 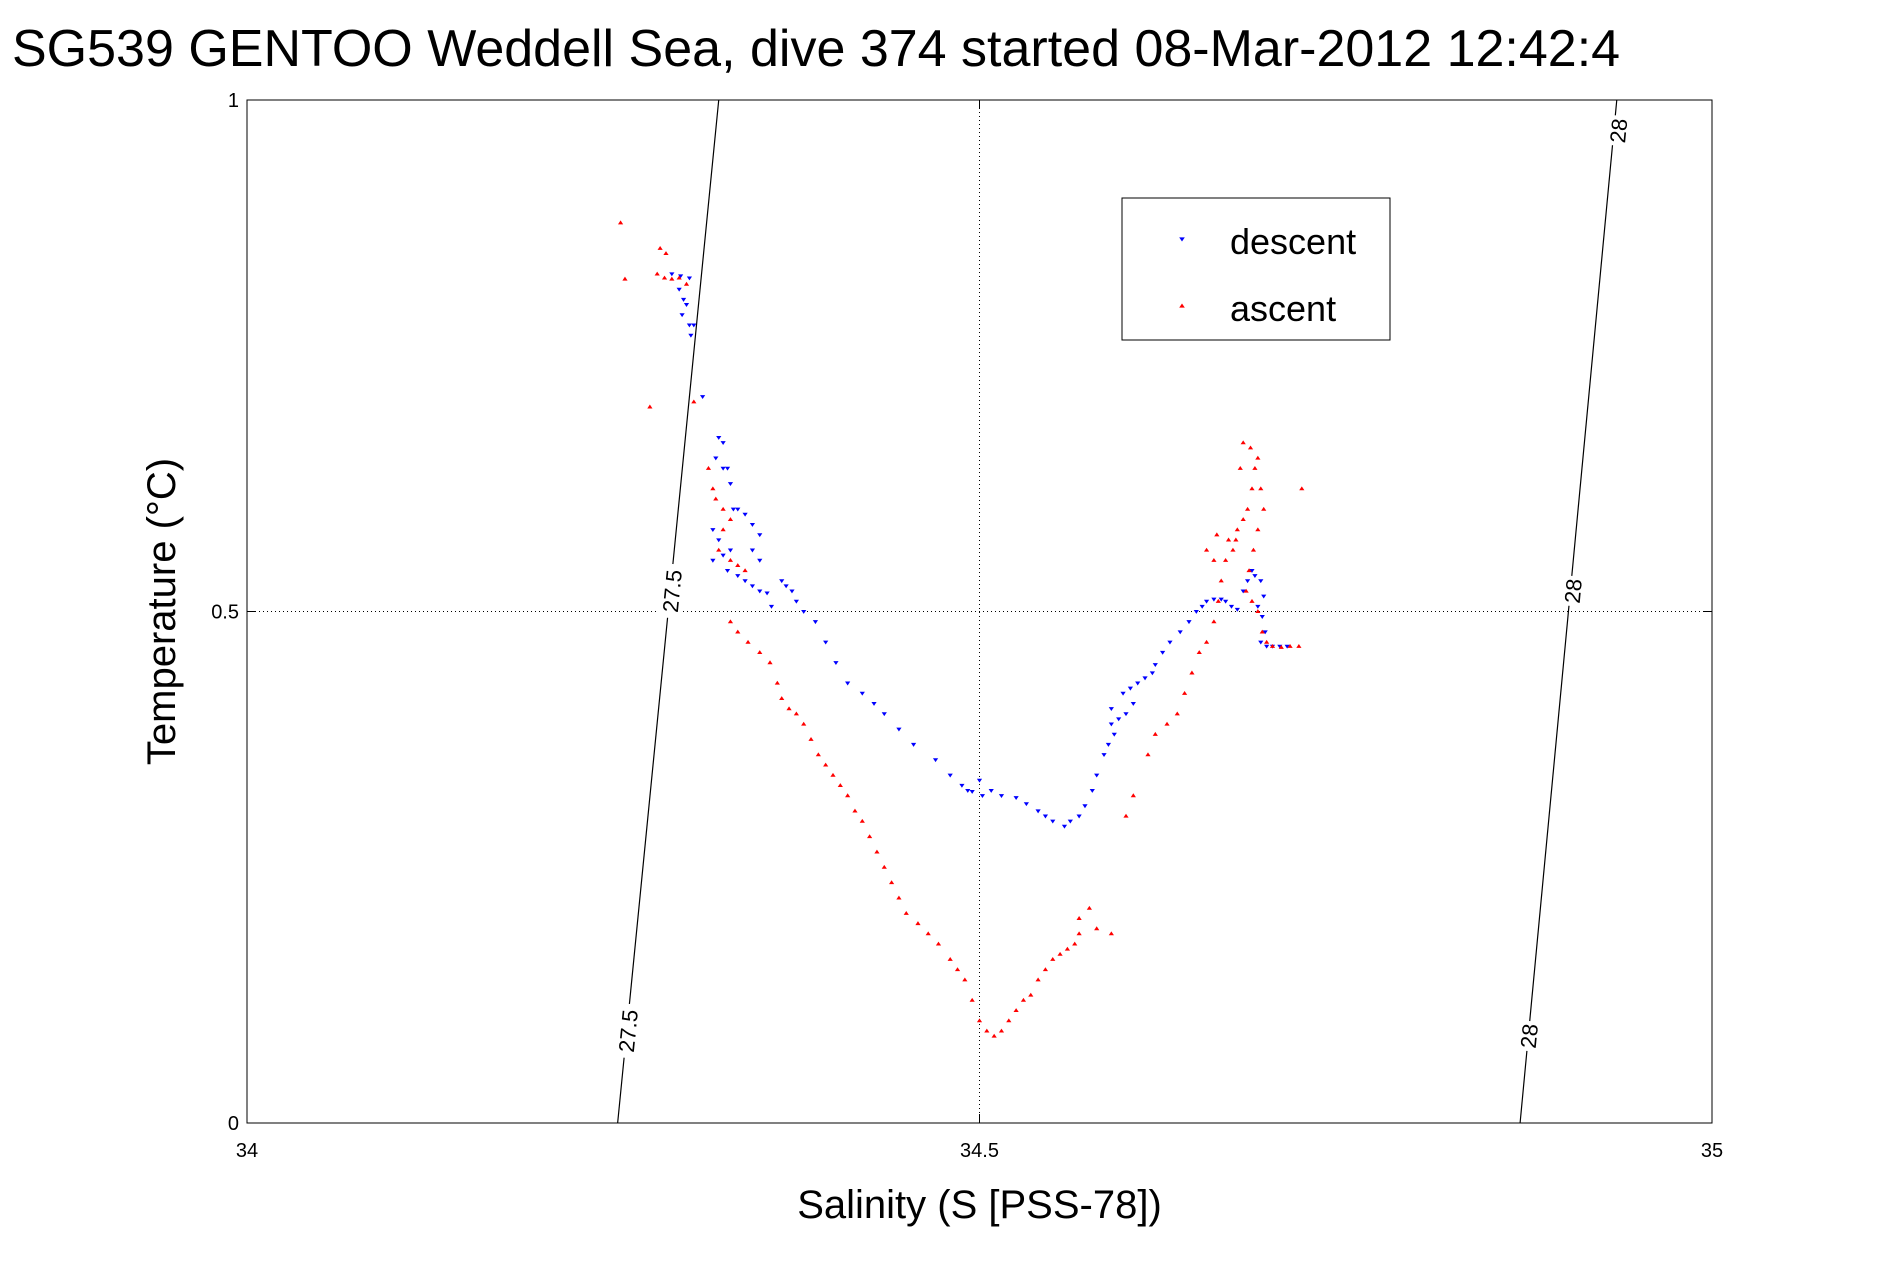 I want to click on density-contour-line, so click(x=1568, y=611).